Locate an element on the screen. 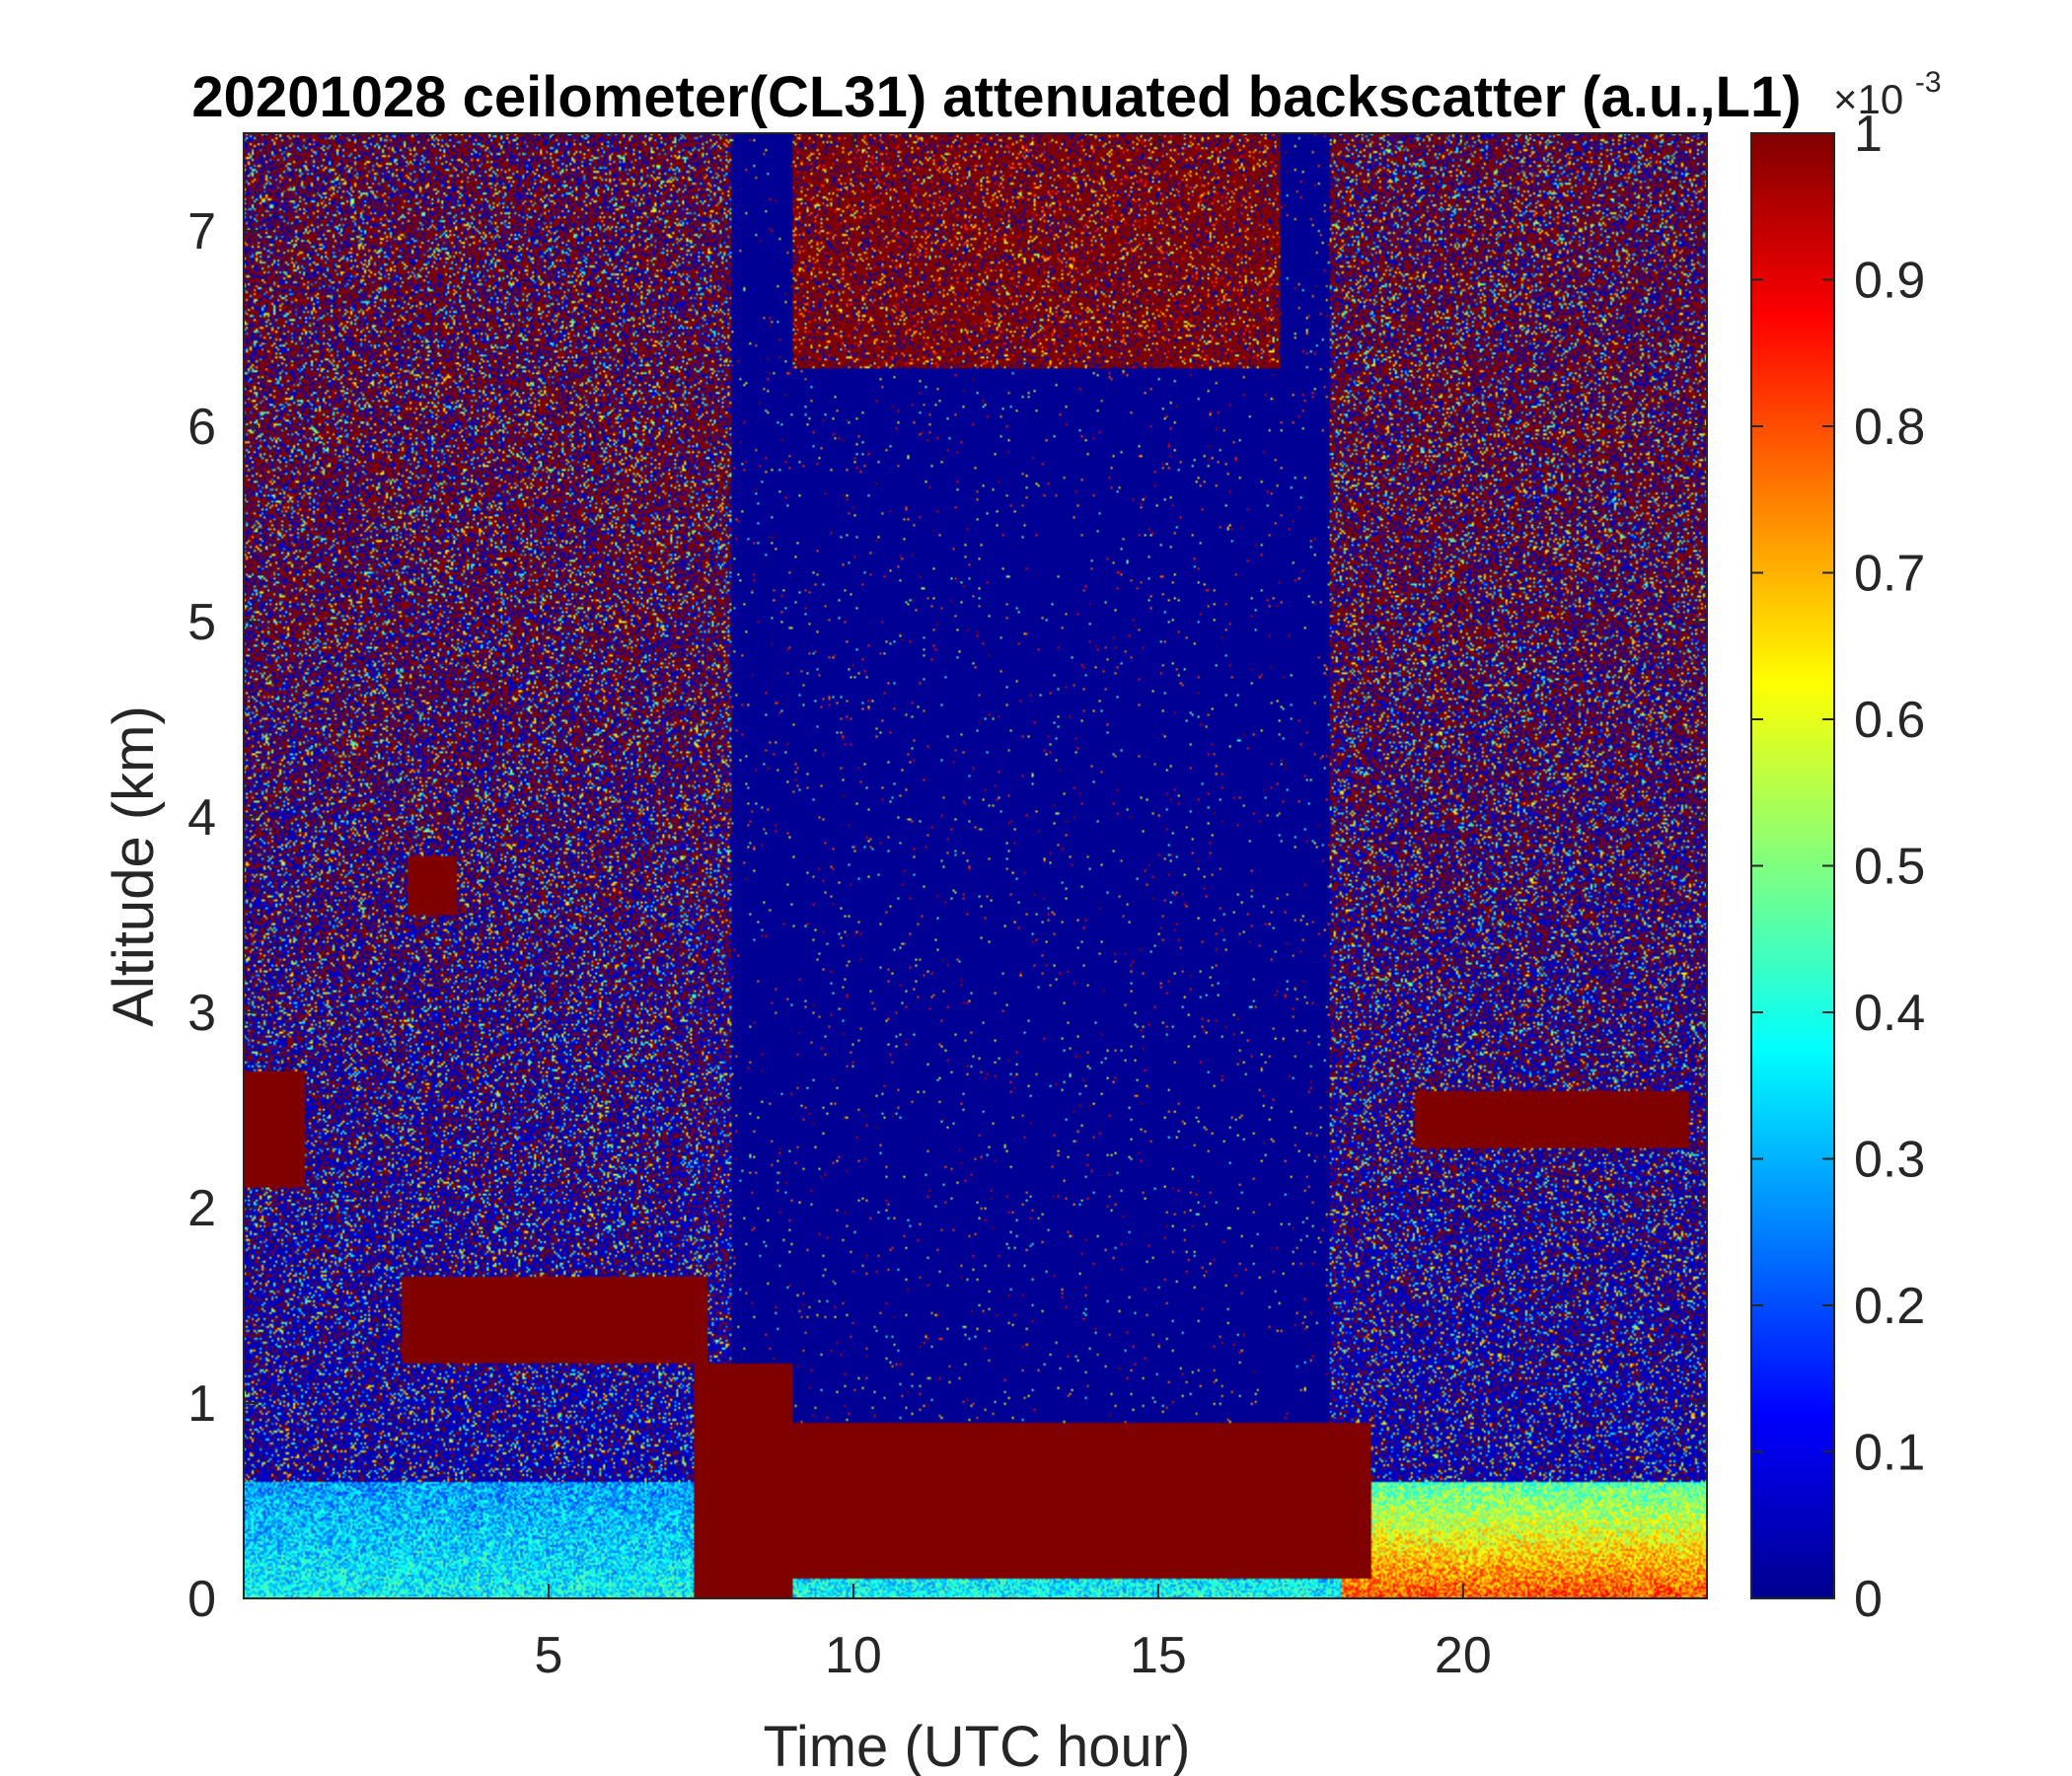 The width and height of the screenshot is (2072, 1776). y-axis-label: Altitude (km) is located at coordinates (134, 866).